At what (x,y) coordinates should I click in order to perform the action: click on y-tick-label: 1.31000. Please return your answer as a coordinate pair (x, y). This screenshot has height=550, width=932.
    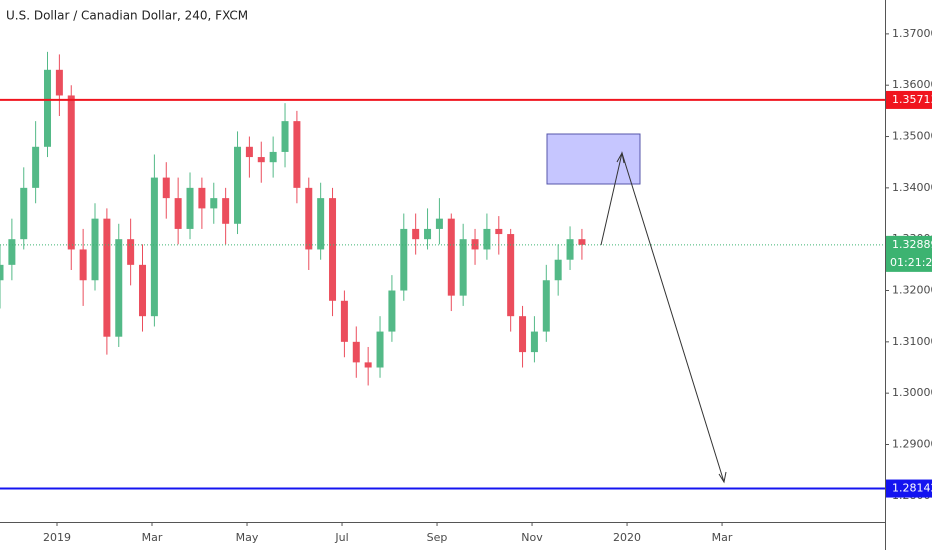
    Looking at the image, I should click on (912, 341).